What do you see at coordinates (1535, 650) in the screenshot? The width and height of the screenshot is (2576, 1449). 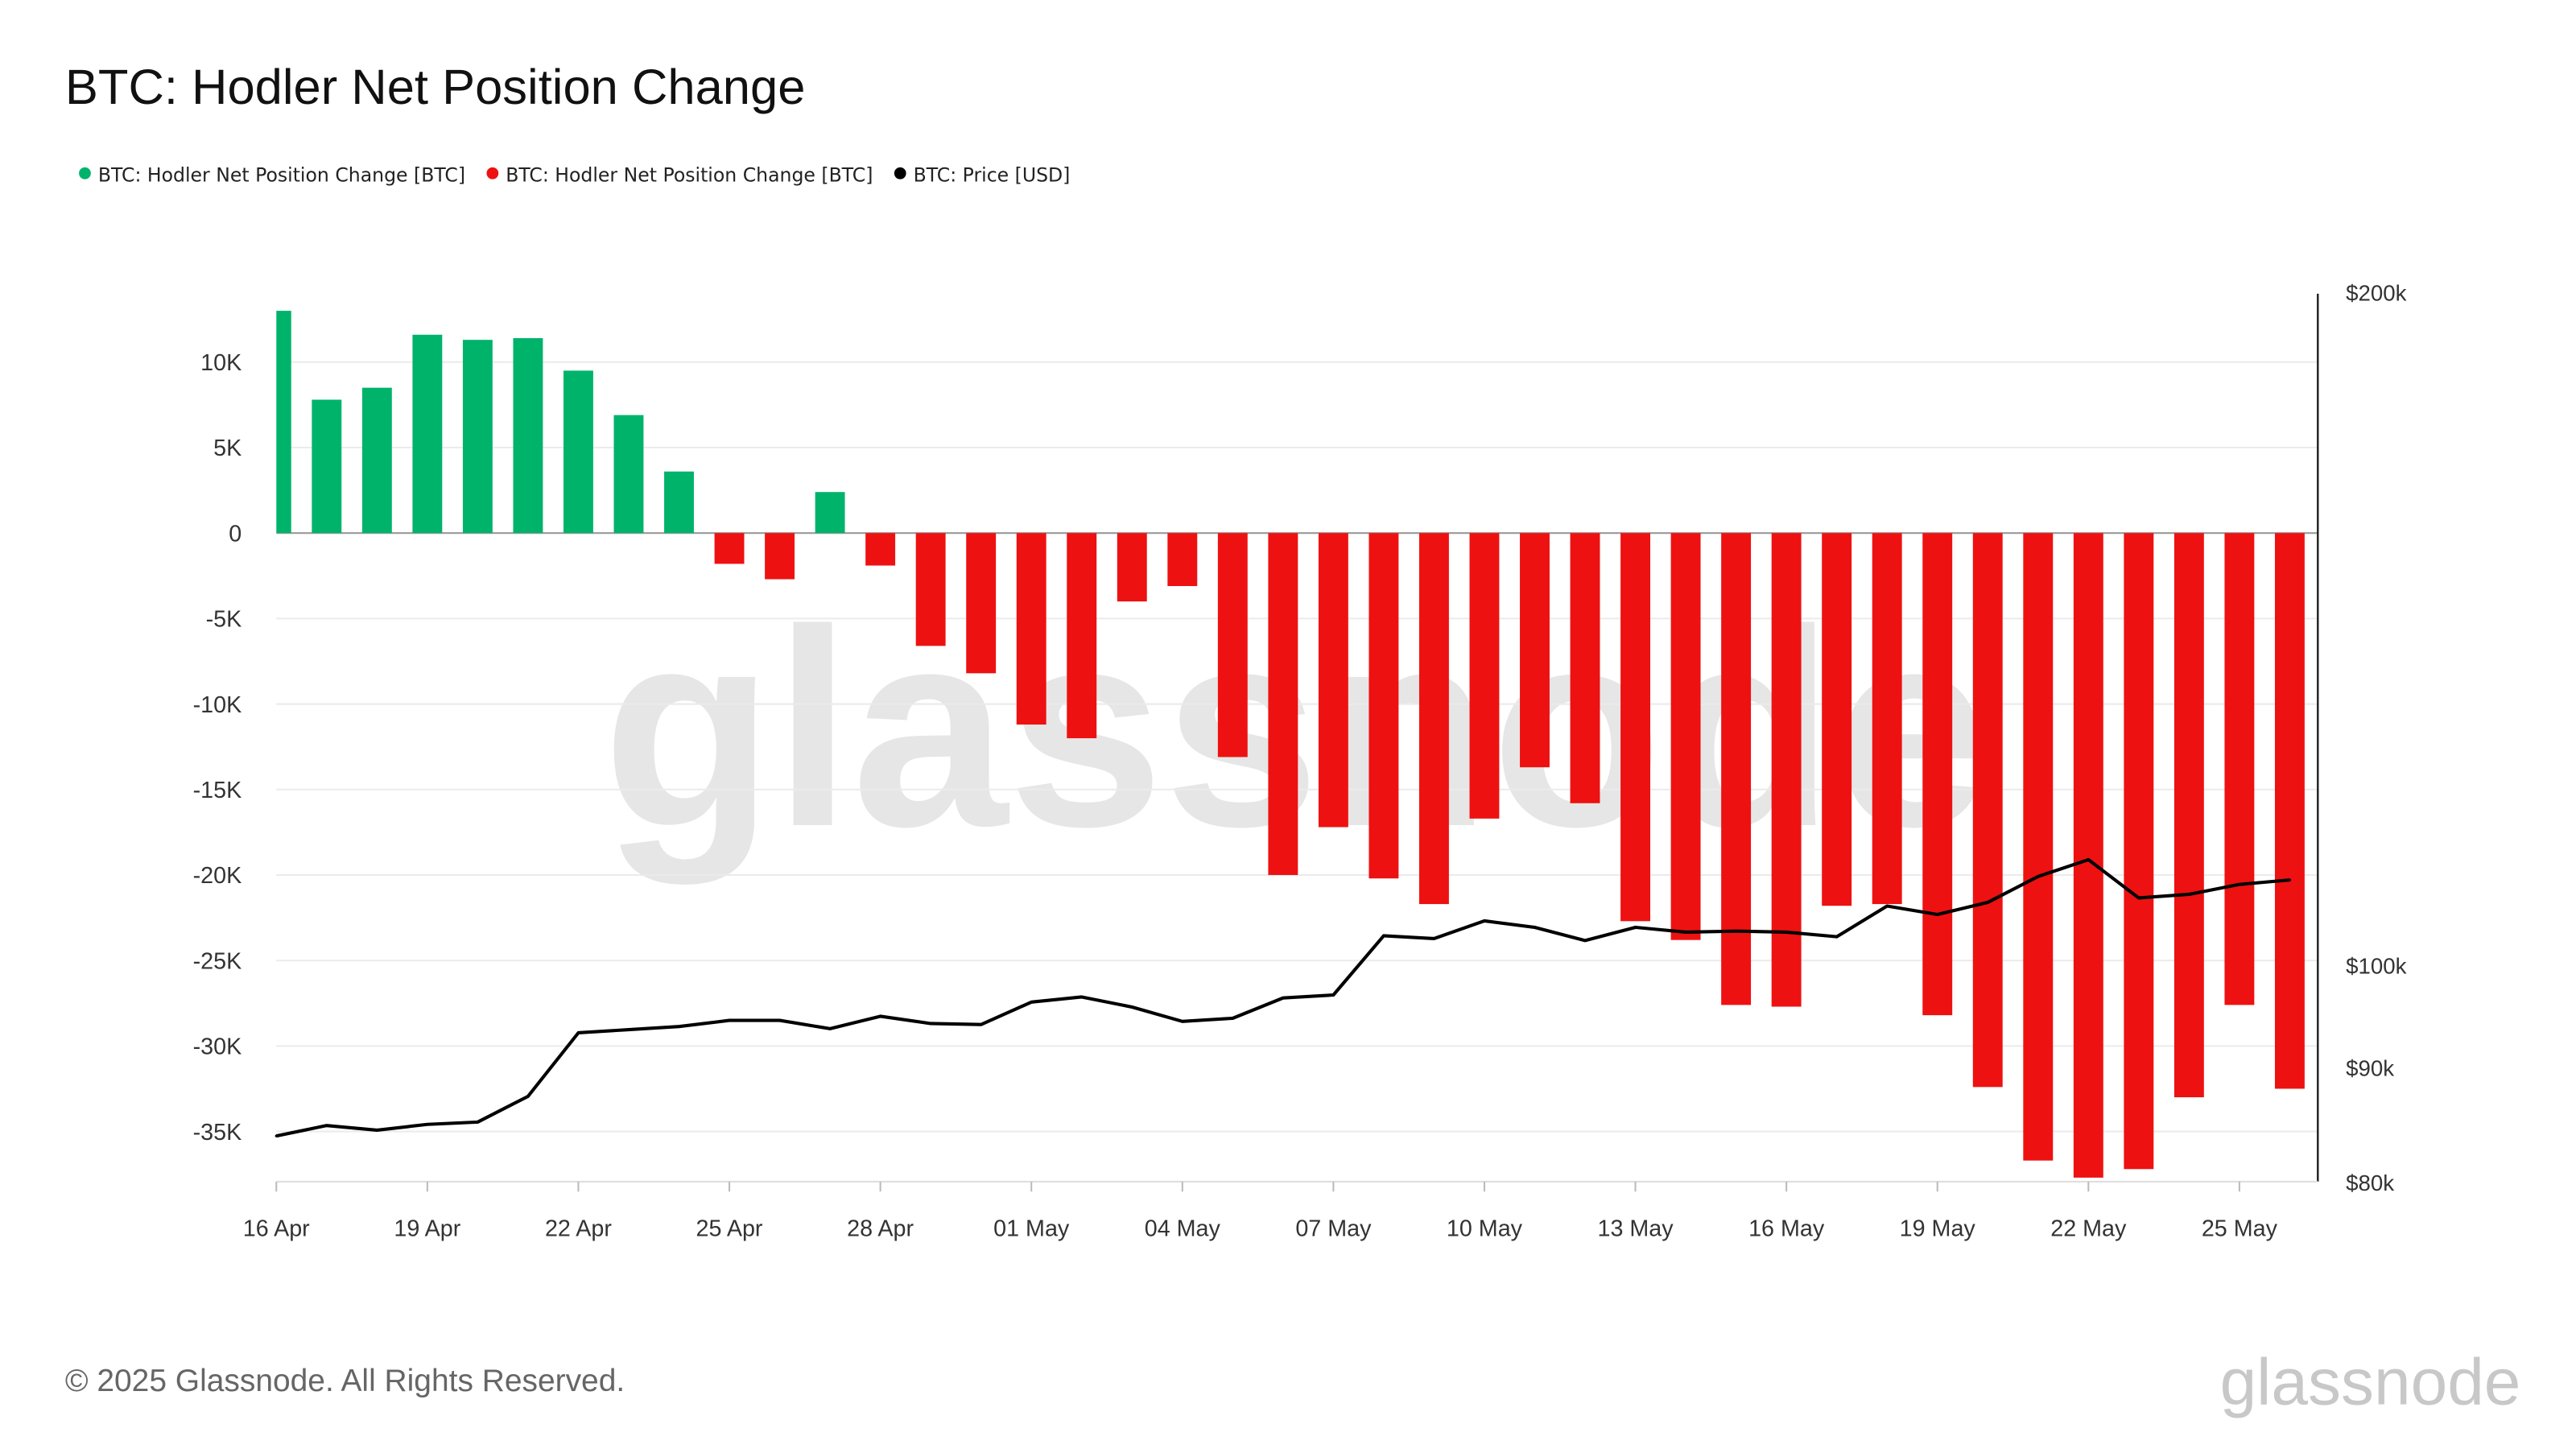 I see `bar-11-May` at bounding box center [1535, 650].